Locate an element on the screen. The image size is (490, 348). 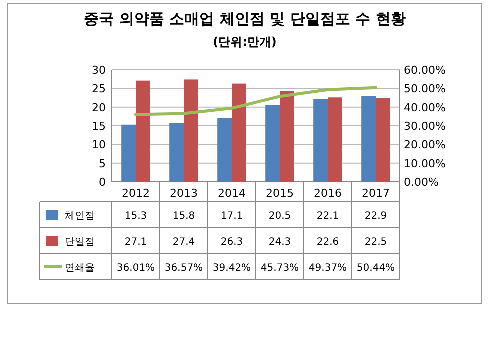
data-label: 27.1 is located at coordinates (136, 242).